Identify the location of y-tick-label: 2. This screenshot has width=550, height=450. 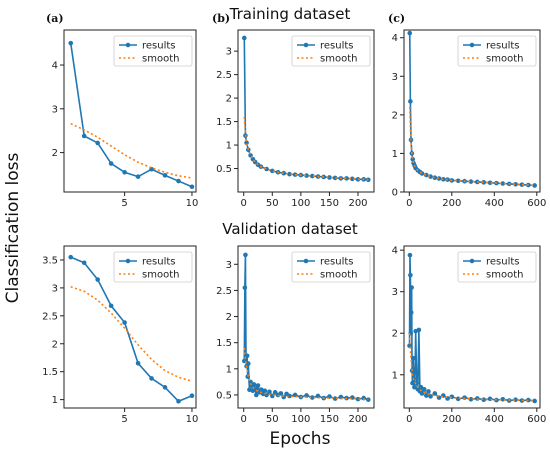
(229, 317).